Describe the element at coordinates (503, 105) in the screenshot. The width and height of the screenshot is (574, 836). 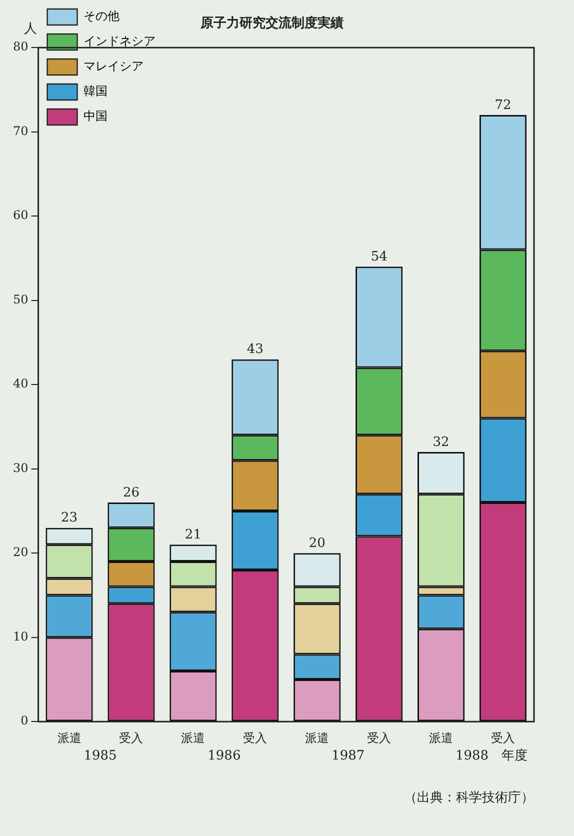
I see `total-label: 72` at that location.